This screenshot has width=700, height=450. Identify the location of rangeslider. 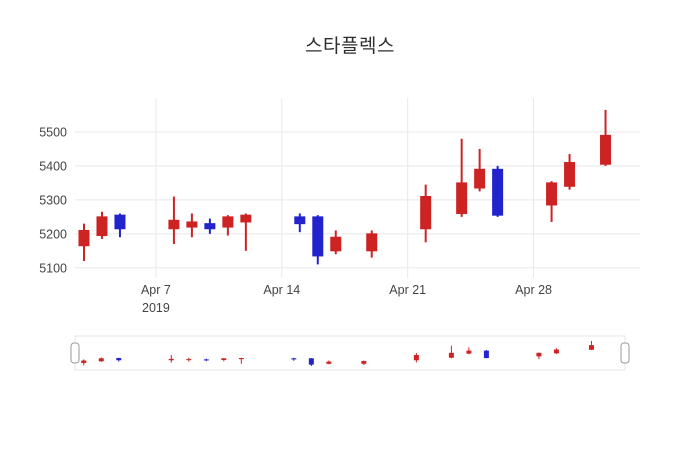
(350, 353).